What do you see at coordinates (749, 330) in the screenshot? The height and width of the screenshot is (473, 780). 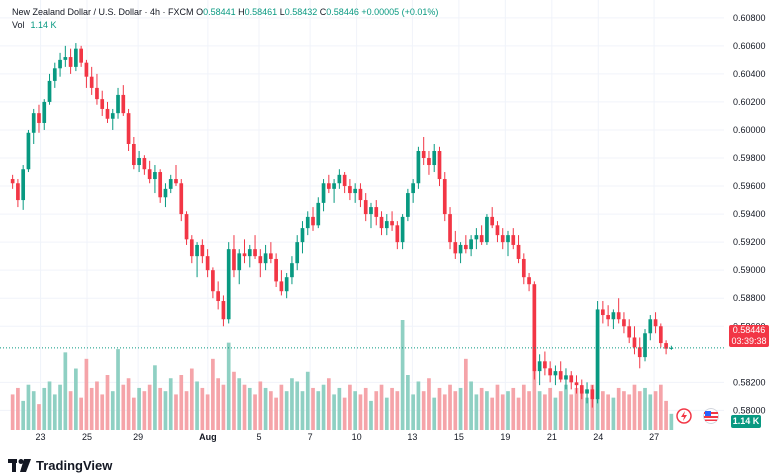 I see `last-price-value: 0.58446` at bounding box center [749, 330].